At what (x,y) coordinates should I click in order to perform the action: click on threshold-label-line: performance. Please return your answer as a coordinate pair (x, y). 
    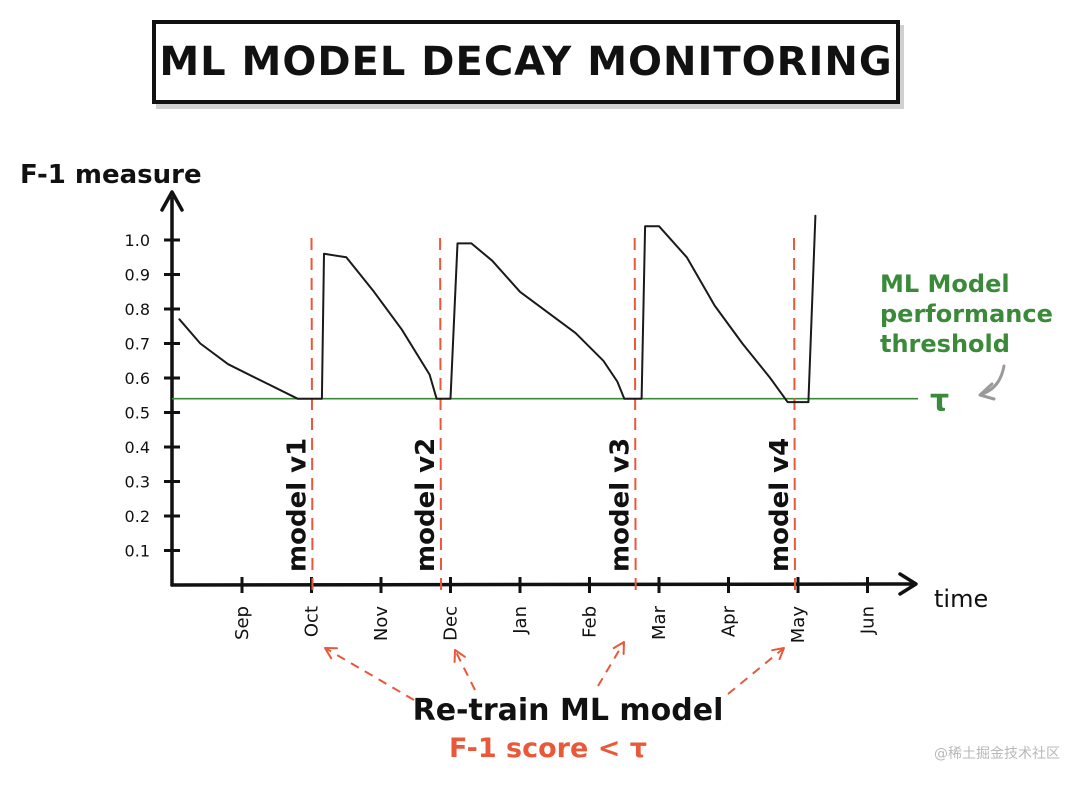
    Looking at the image, I should click on (966, 314).